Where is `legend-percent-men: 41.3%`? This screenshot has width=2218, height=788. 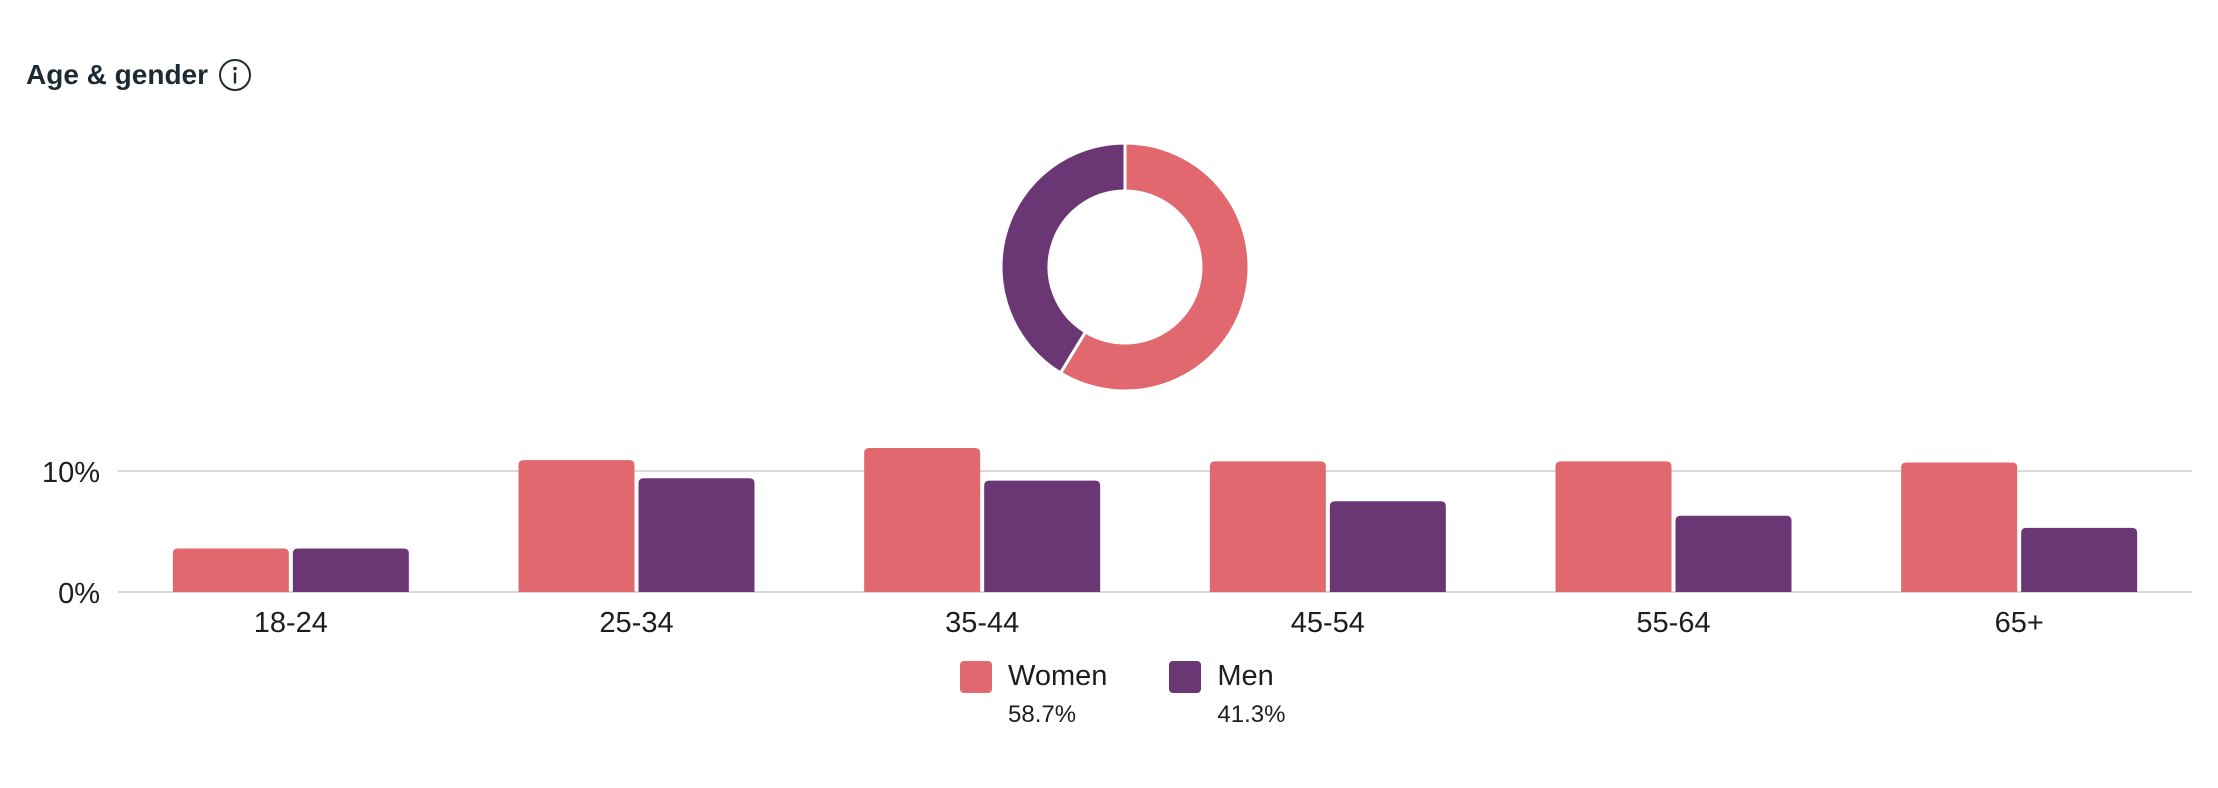 legend-percent-men: 41.3% is located at coordinates (1251, 714).